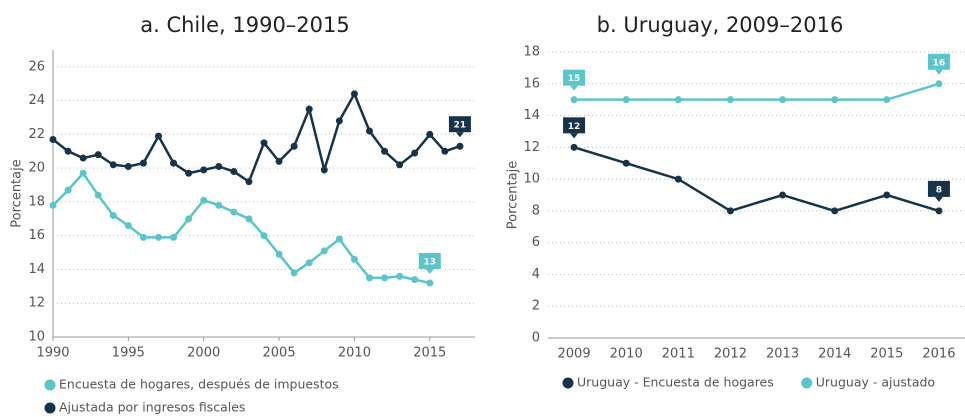 The width and height of the screenshot is (965, 417). I want to click on x-tick-label: 2009, so click(574, 354).